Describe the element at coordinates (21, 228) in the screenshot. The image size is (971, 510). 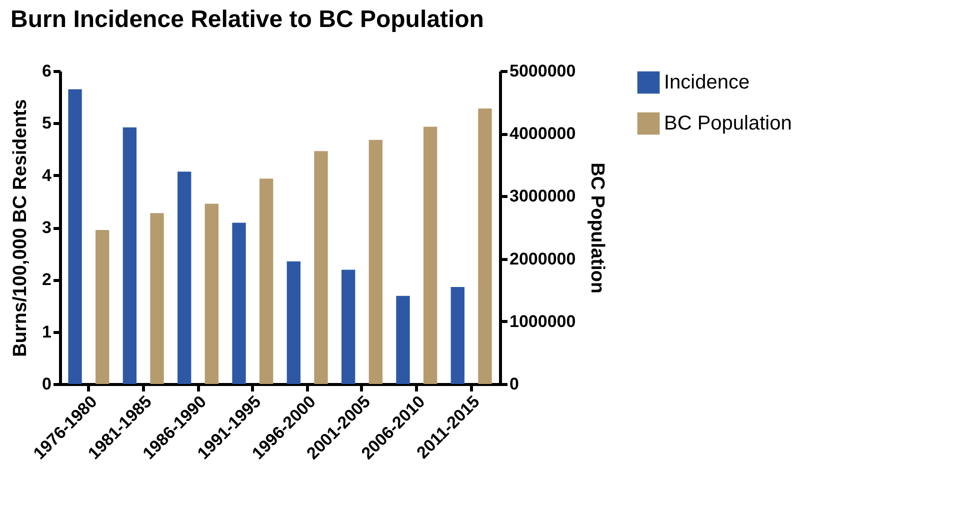
I see `y-axis-title: Burns/100,000 BC Residents` at that location.